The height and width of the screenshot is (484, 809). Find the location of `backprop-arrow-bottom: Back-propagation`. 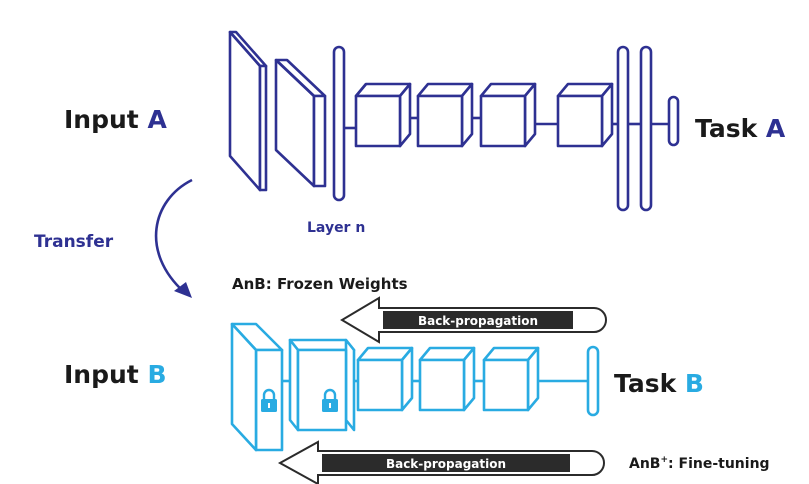

backprop-arrow-bottom: Back-propagation is located at coordinates (441, 462).